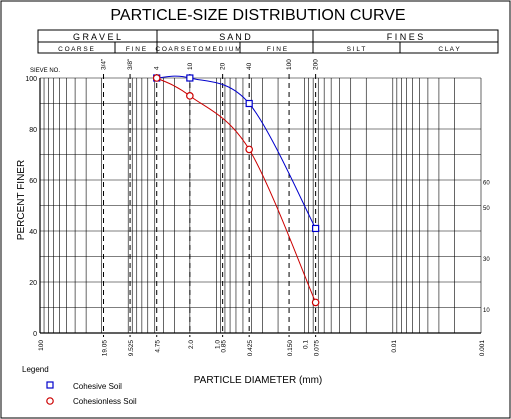 The height and width of the screenshot is (419, 511). What do you see at coordinates (105, 401) in the screenshot?
I see `legend-label-cohesionless: Cohesionless Soil` at bounding box center [105, 401].